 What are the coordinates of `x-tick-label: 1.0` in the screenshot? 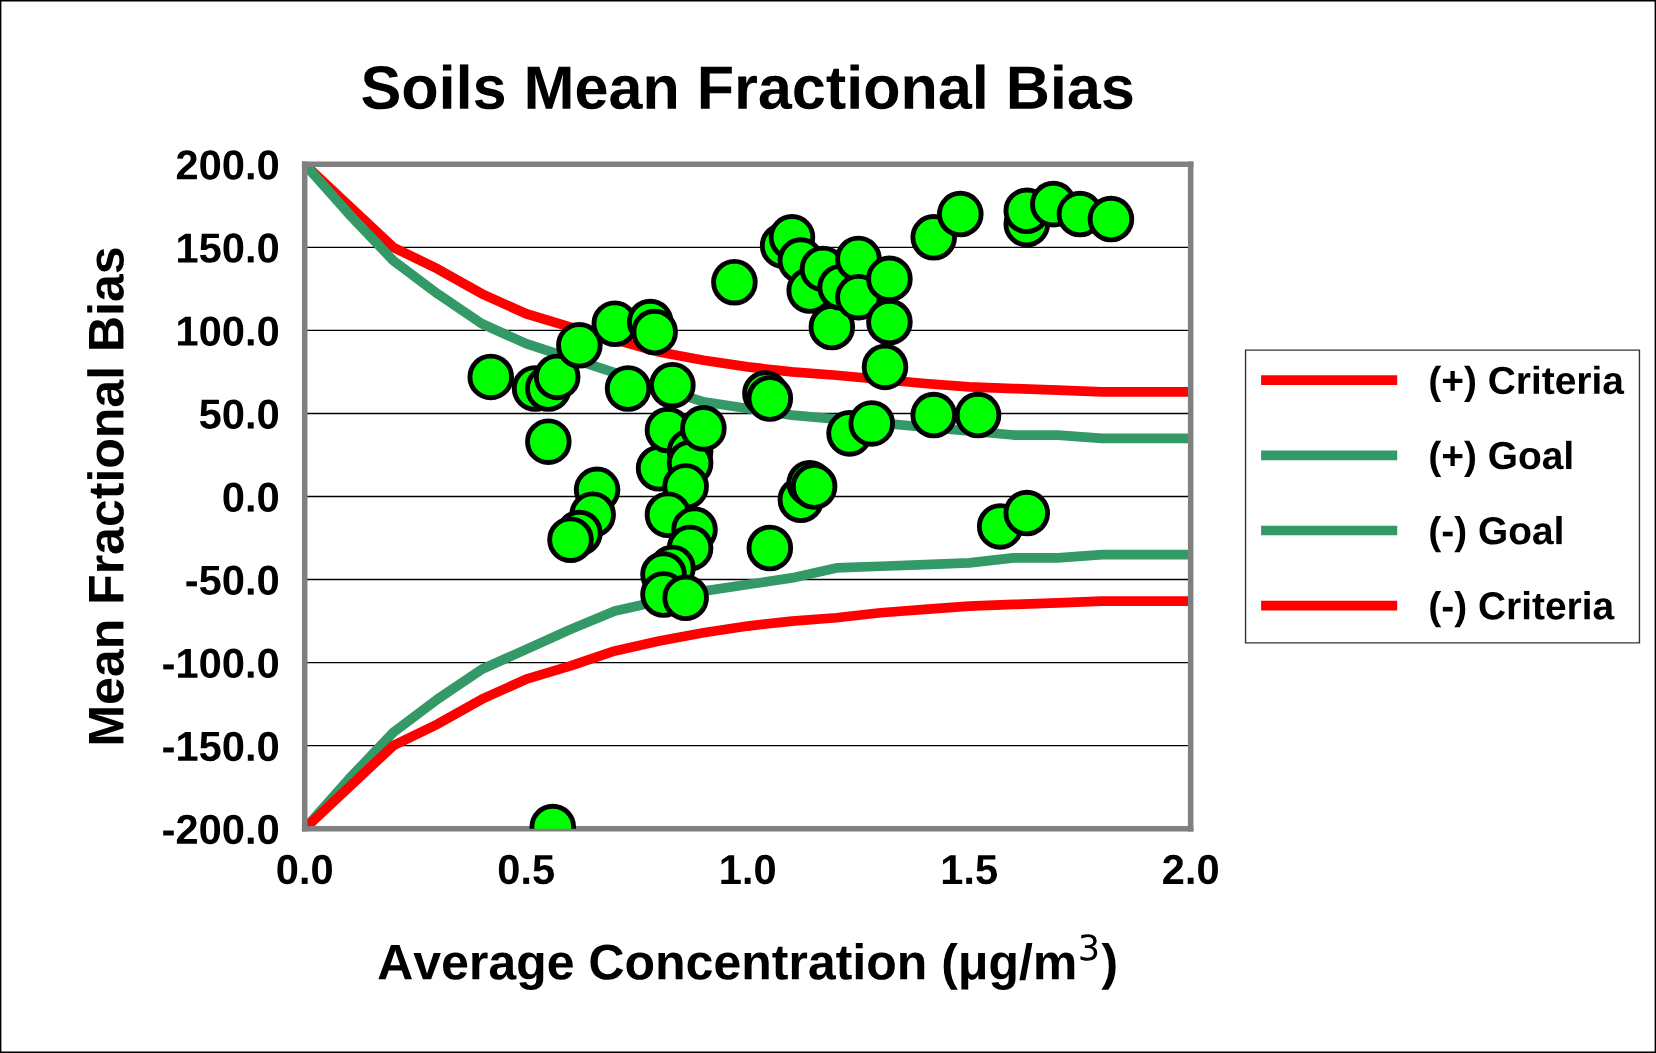 It's located at (748, 869).